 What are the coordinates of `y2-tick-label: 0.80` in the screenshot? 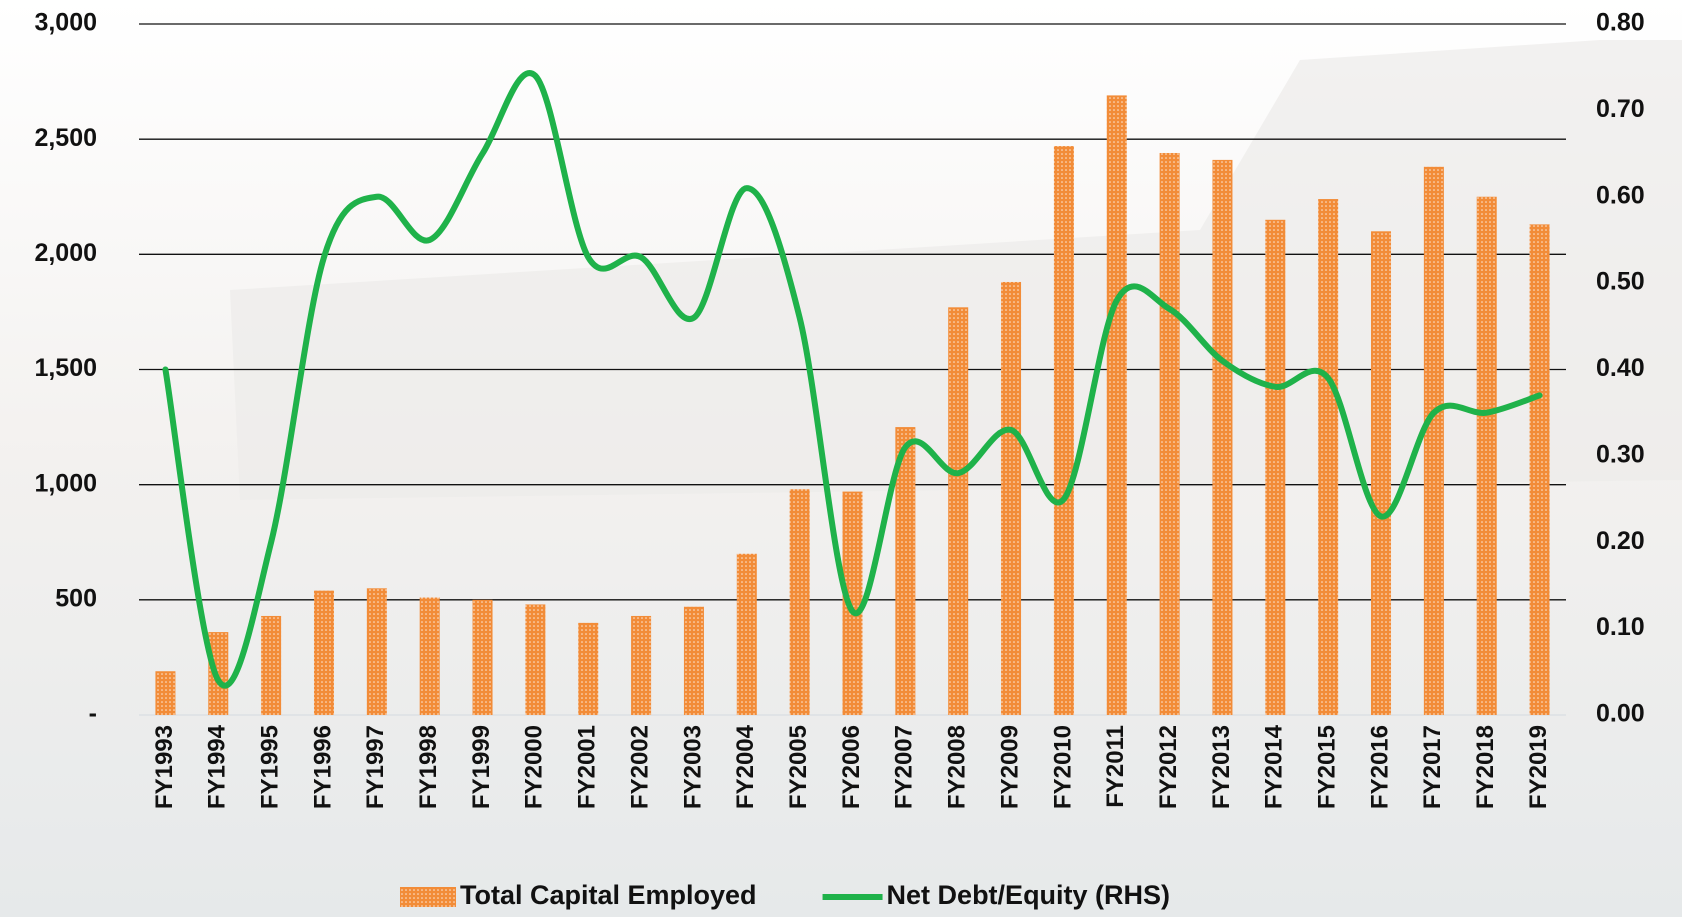 It's located at (1620, 23).